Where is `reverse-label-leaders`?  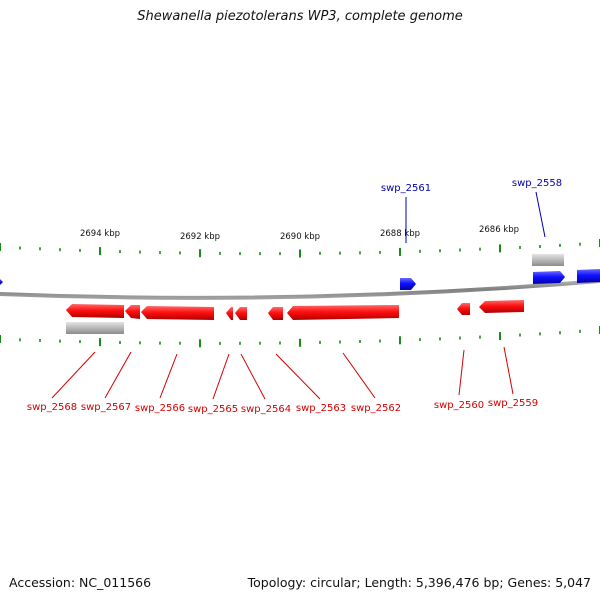 reverse-label-leaders is located at coordinates (282, 373).